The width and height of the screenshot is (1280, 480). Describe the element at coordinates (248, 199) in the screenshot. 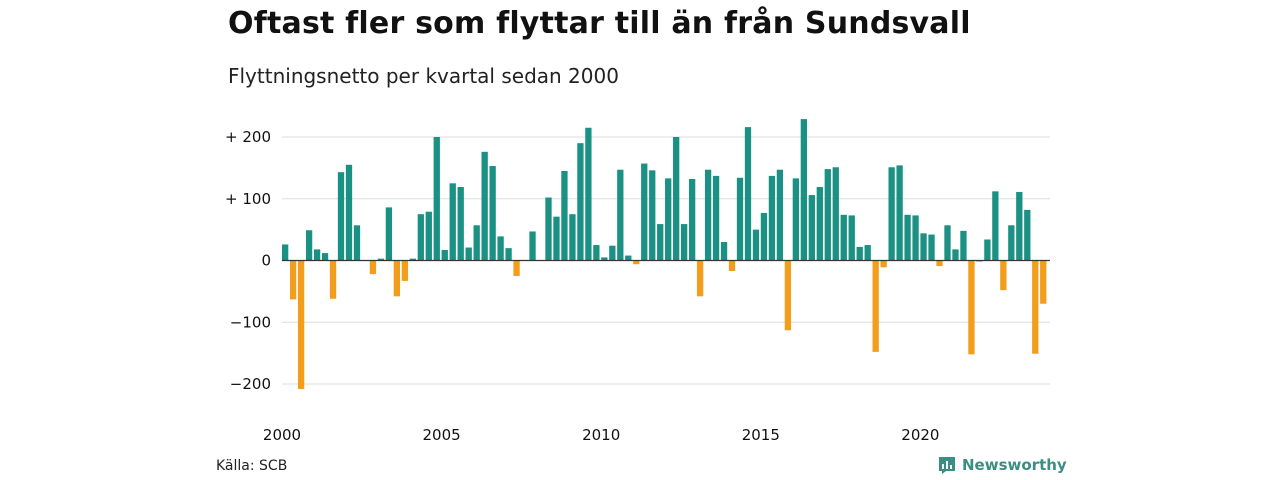

I see `y-tick-label: + 100` at that location.